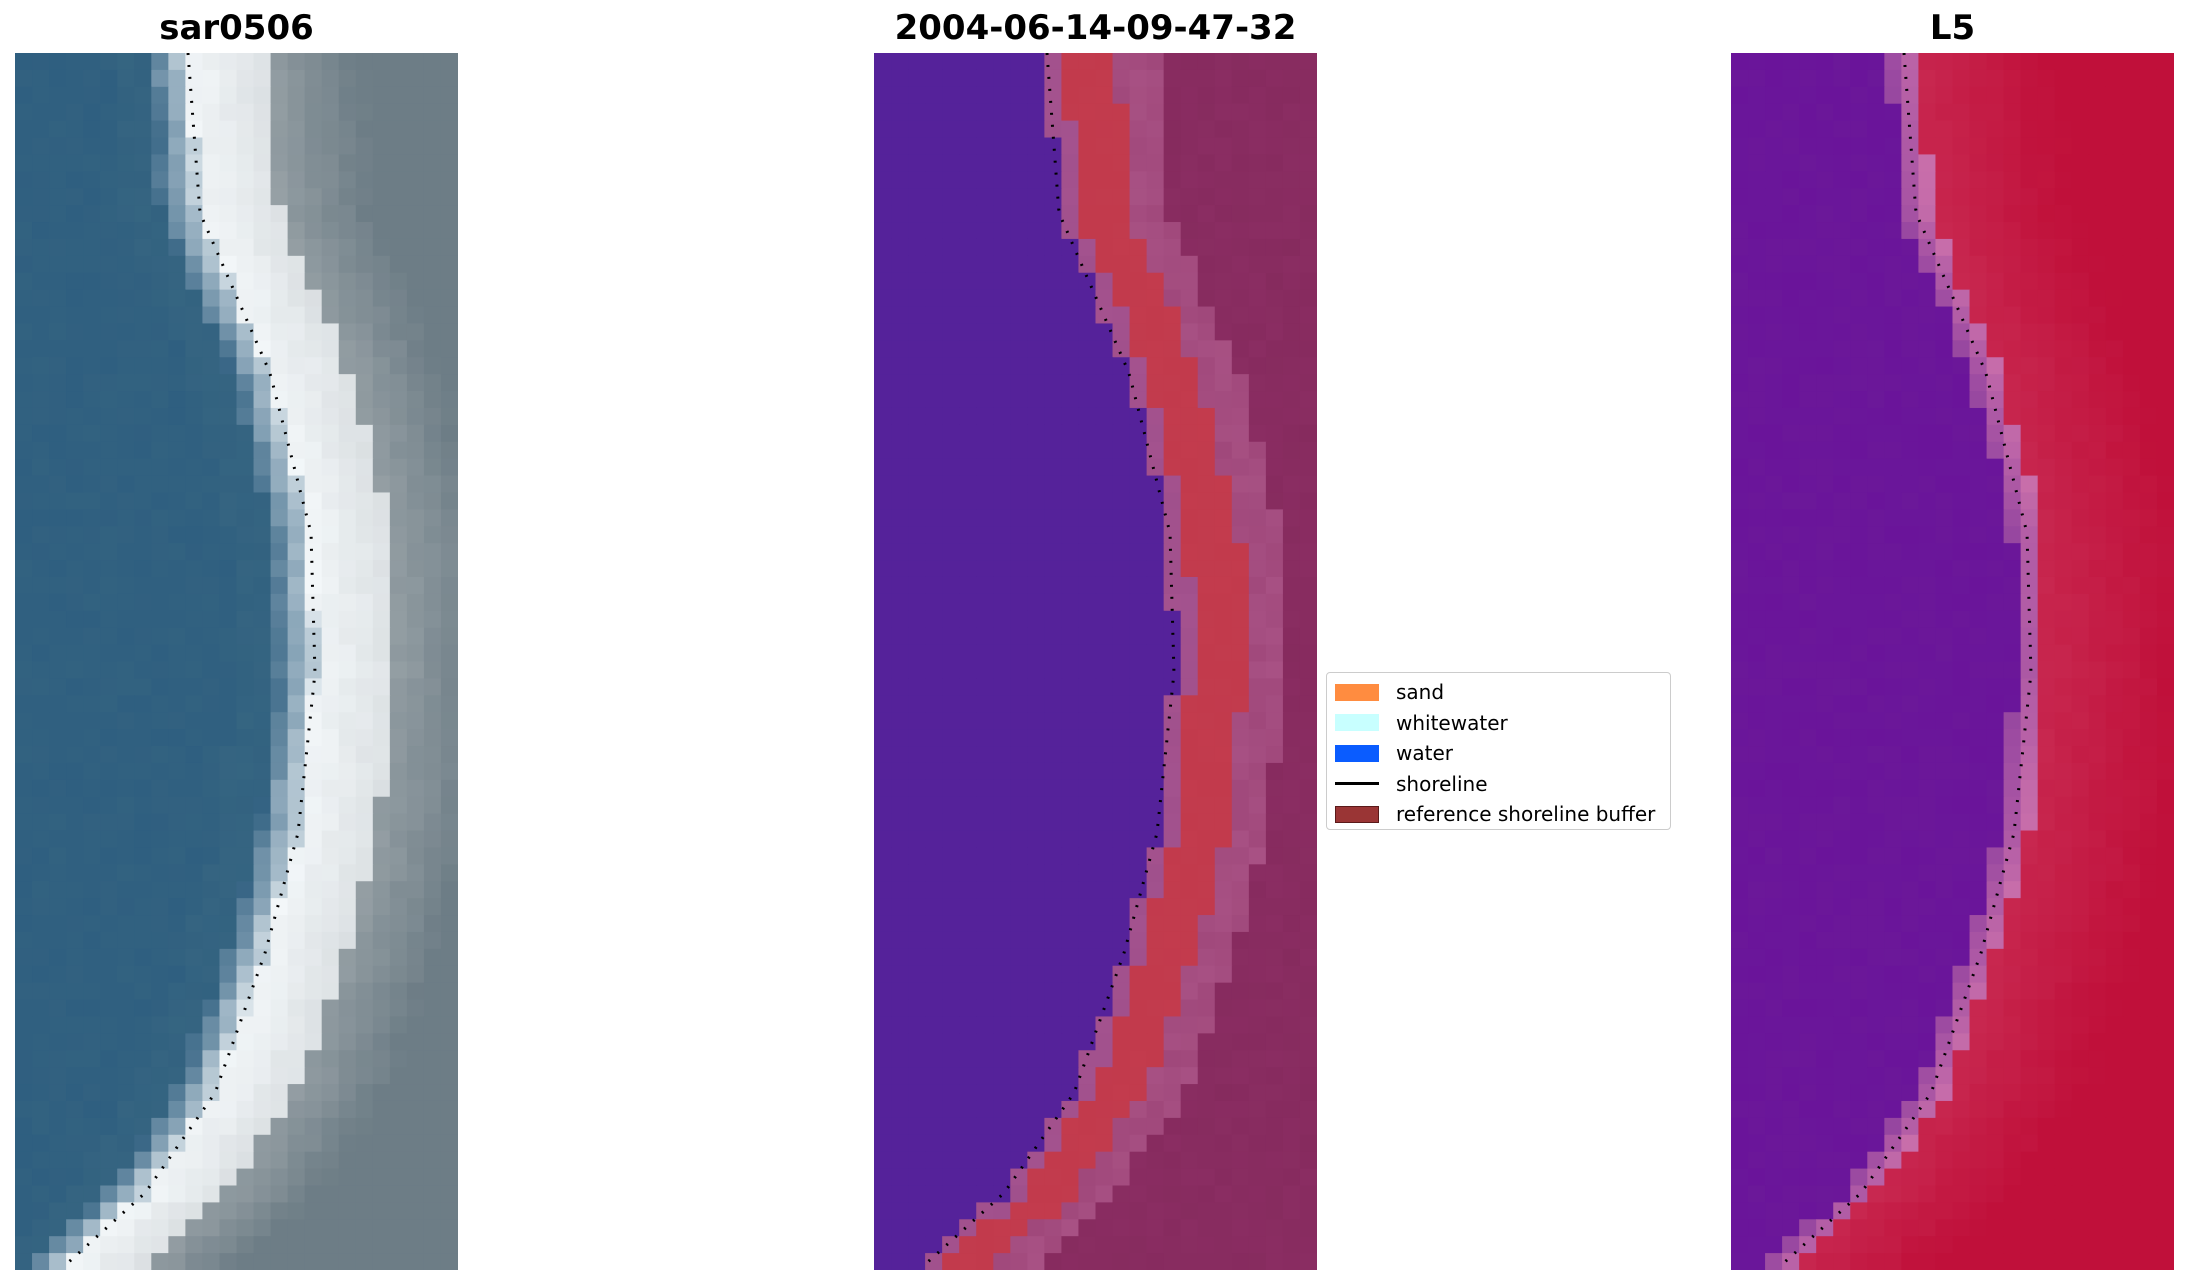 The image size is (2187, 1283). Describe the element at coordinates (1357, 784) in the screenshot. I see `shoreline-line-swatch` at that location.